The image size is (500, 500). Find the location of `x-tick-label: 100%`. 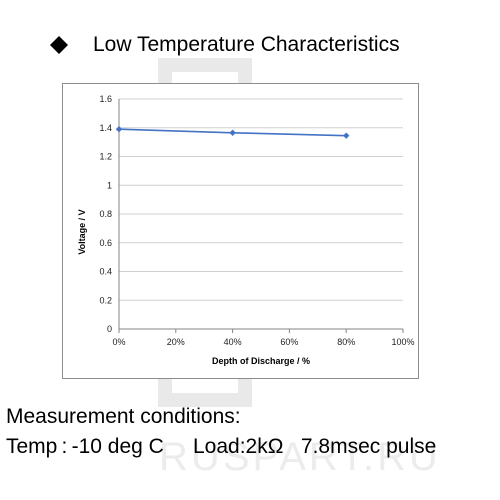

x-tick-label: 100% is located at coordinates (402, 342).